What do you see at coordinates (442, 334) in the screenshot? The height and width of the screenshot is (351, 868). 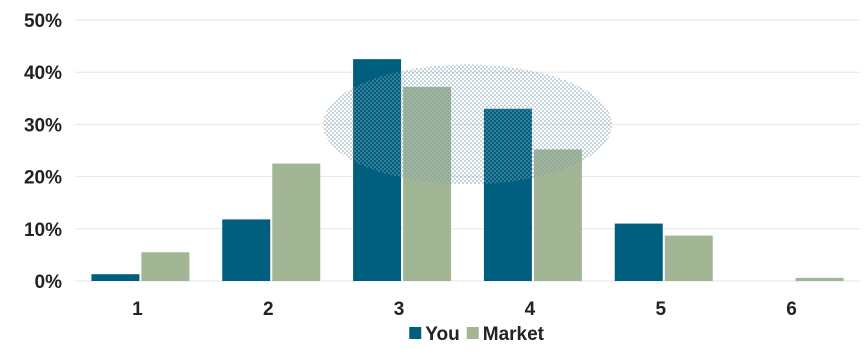 I see `legend-label-you: You` at bounding box center [442, 334].